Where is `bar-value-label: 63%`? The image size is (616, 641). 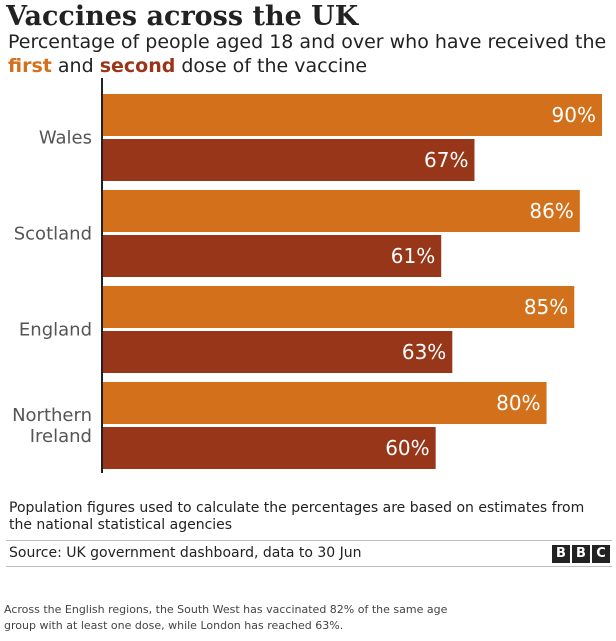
bar-value-label: 63% is located at coordinates (424, 352).